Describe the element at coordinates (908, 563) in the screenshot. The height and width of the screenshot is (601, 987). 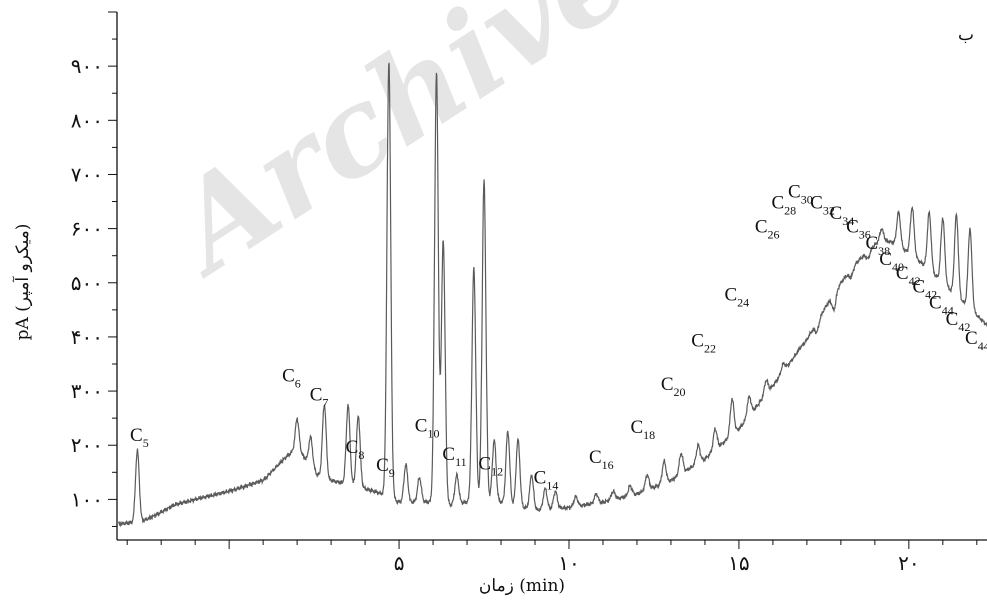
I see `x-tick-label: ۲۰` at that location.